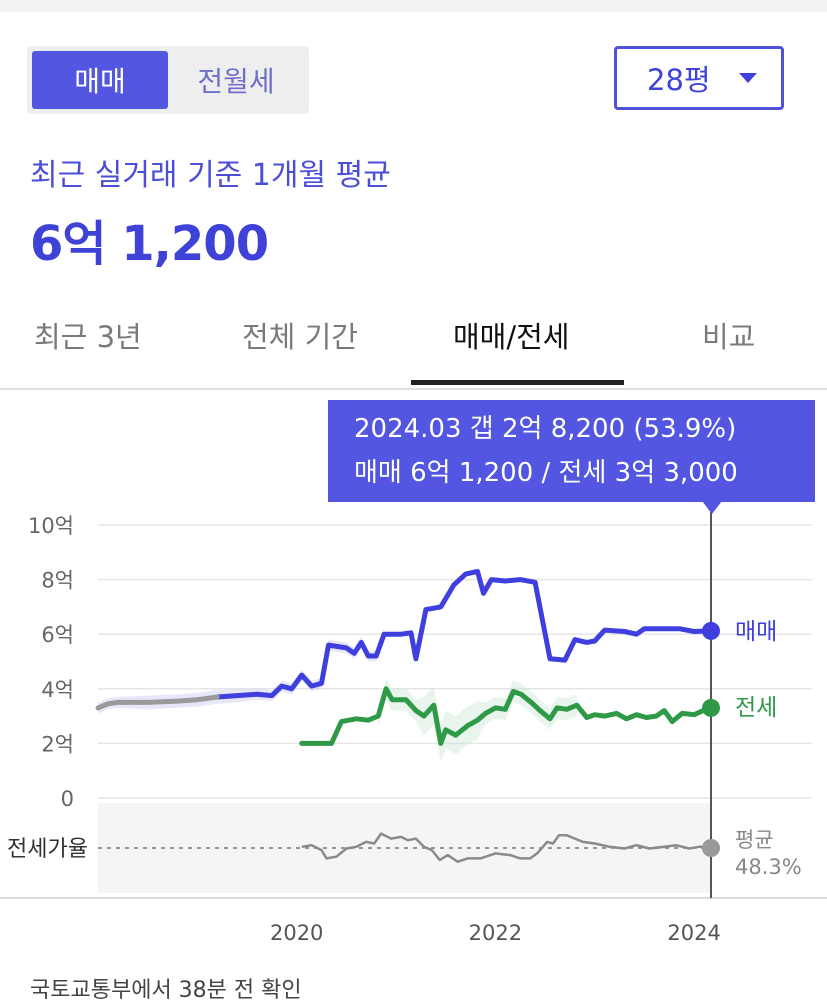 The image size is (827, 1004). What do you see at coordinates (756, 708) in the screenshot?
I see `jeonse-legend-label: 전세` at bounding box center [756, 708].